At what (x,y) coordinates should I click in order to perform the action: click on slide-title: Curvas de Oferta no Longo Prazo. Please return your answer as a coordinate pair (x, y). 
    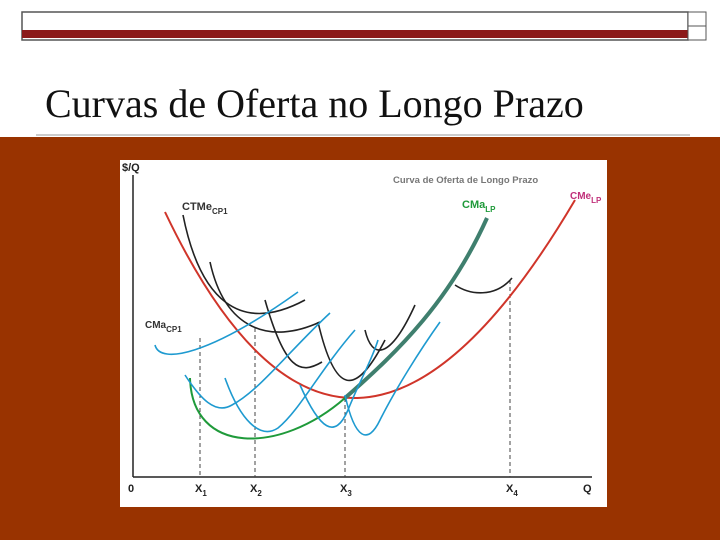
    Looking at the image, I should click on (314, 103).